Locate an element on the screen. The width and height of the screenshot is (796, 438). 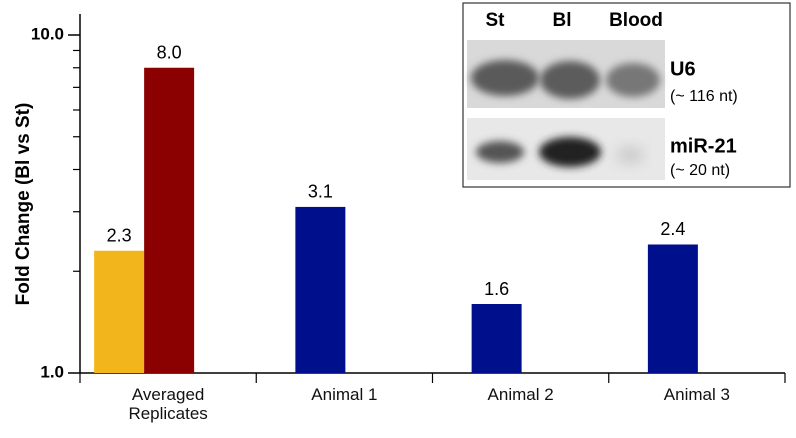
value-label: 2.3 is located at coordinates (119, 235).